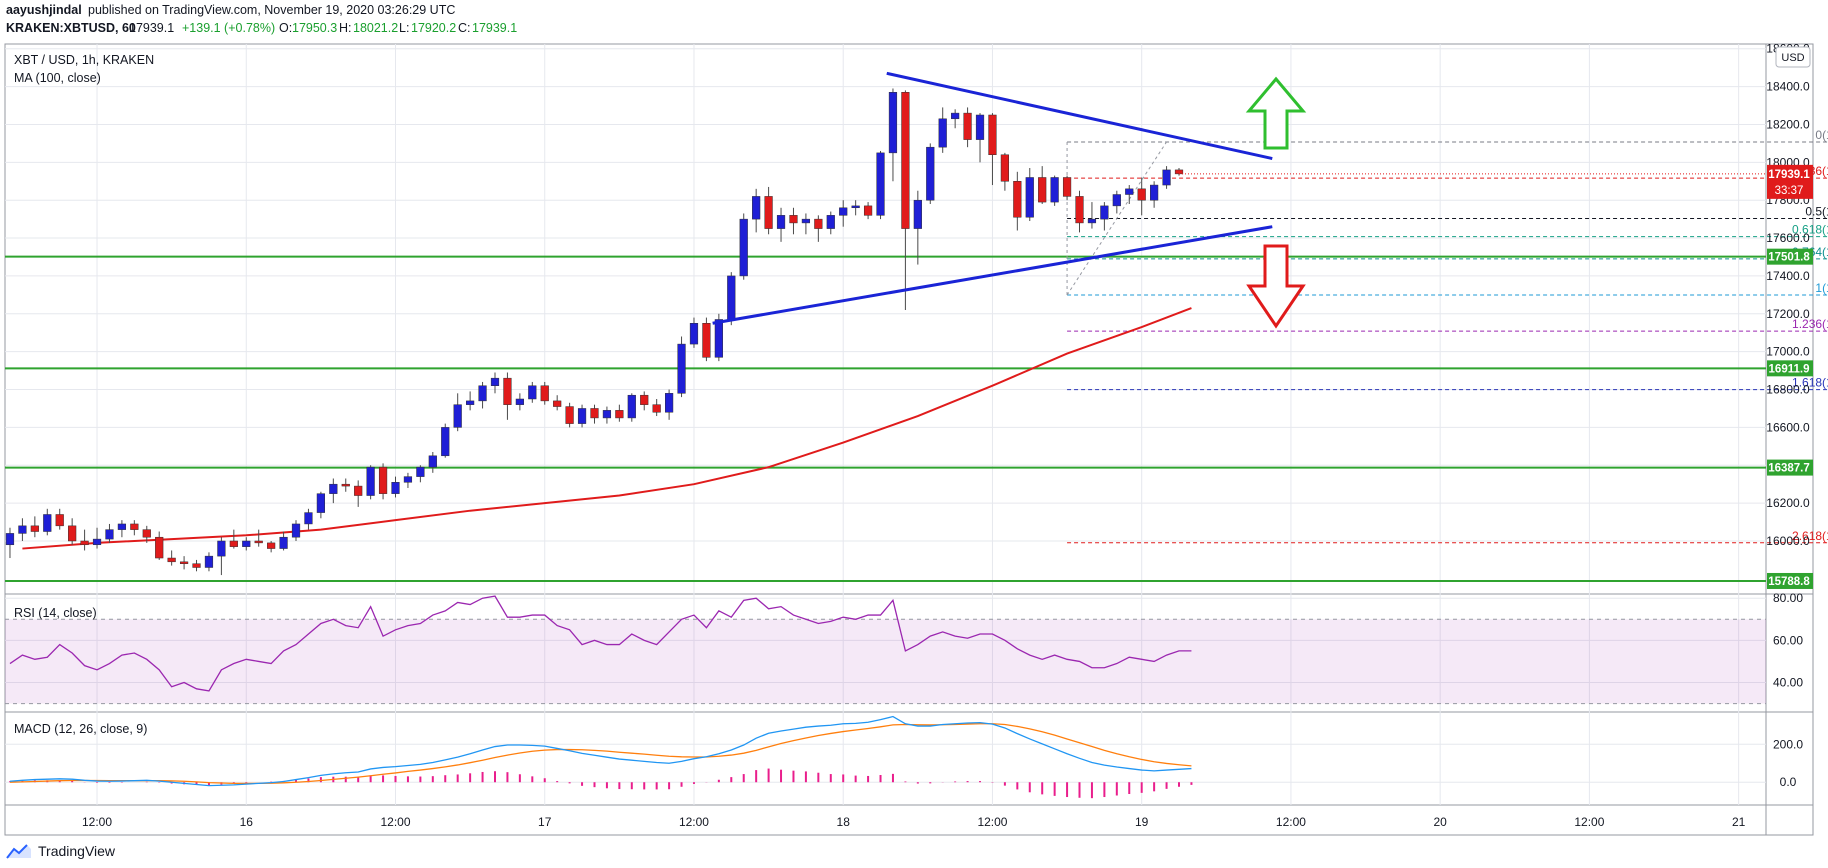 The image size is (1828, 868). I want to click on brand-name: TradingView, so click(77, 851).